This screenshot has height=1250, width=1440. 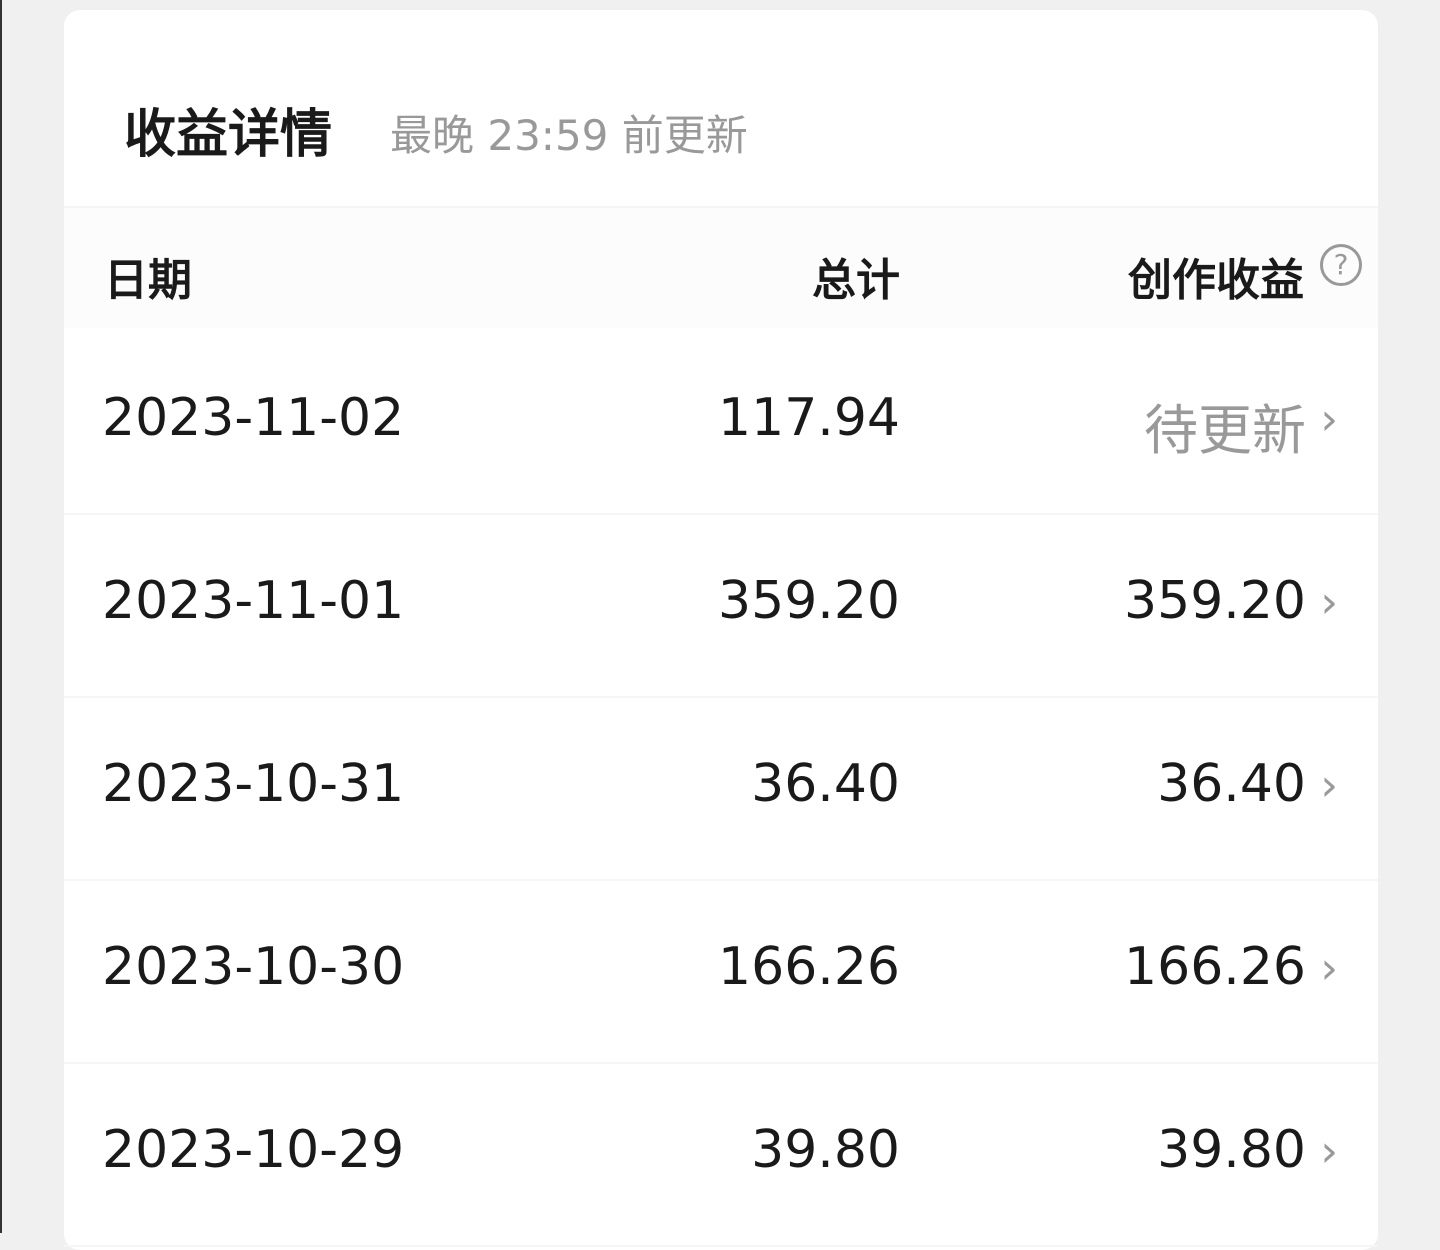 I want to click on table-row: 2023-10-29 39.80 39.80 ›, so click(x=721, y=1154).